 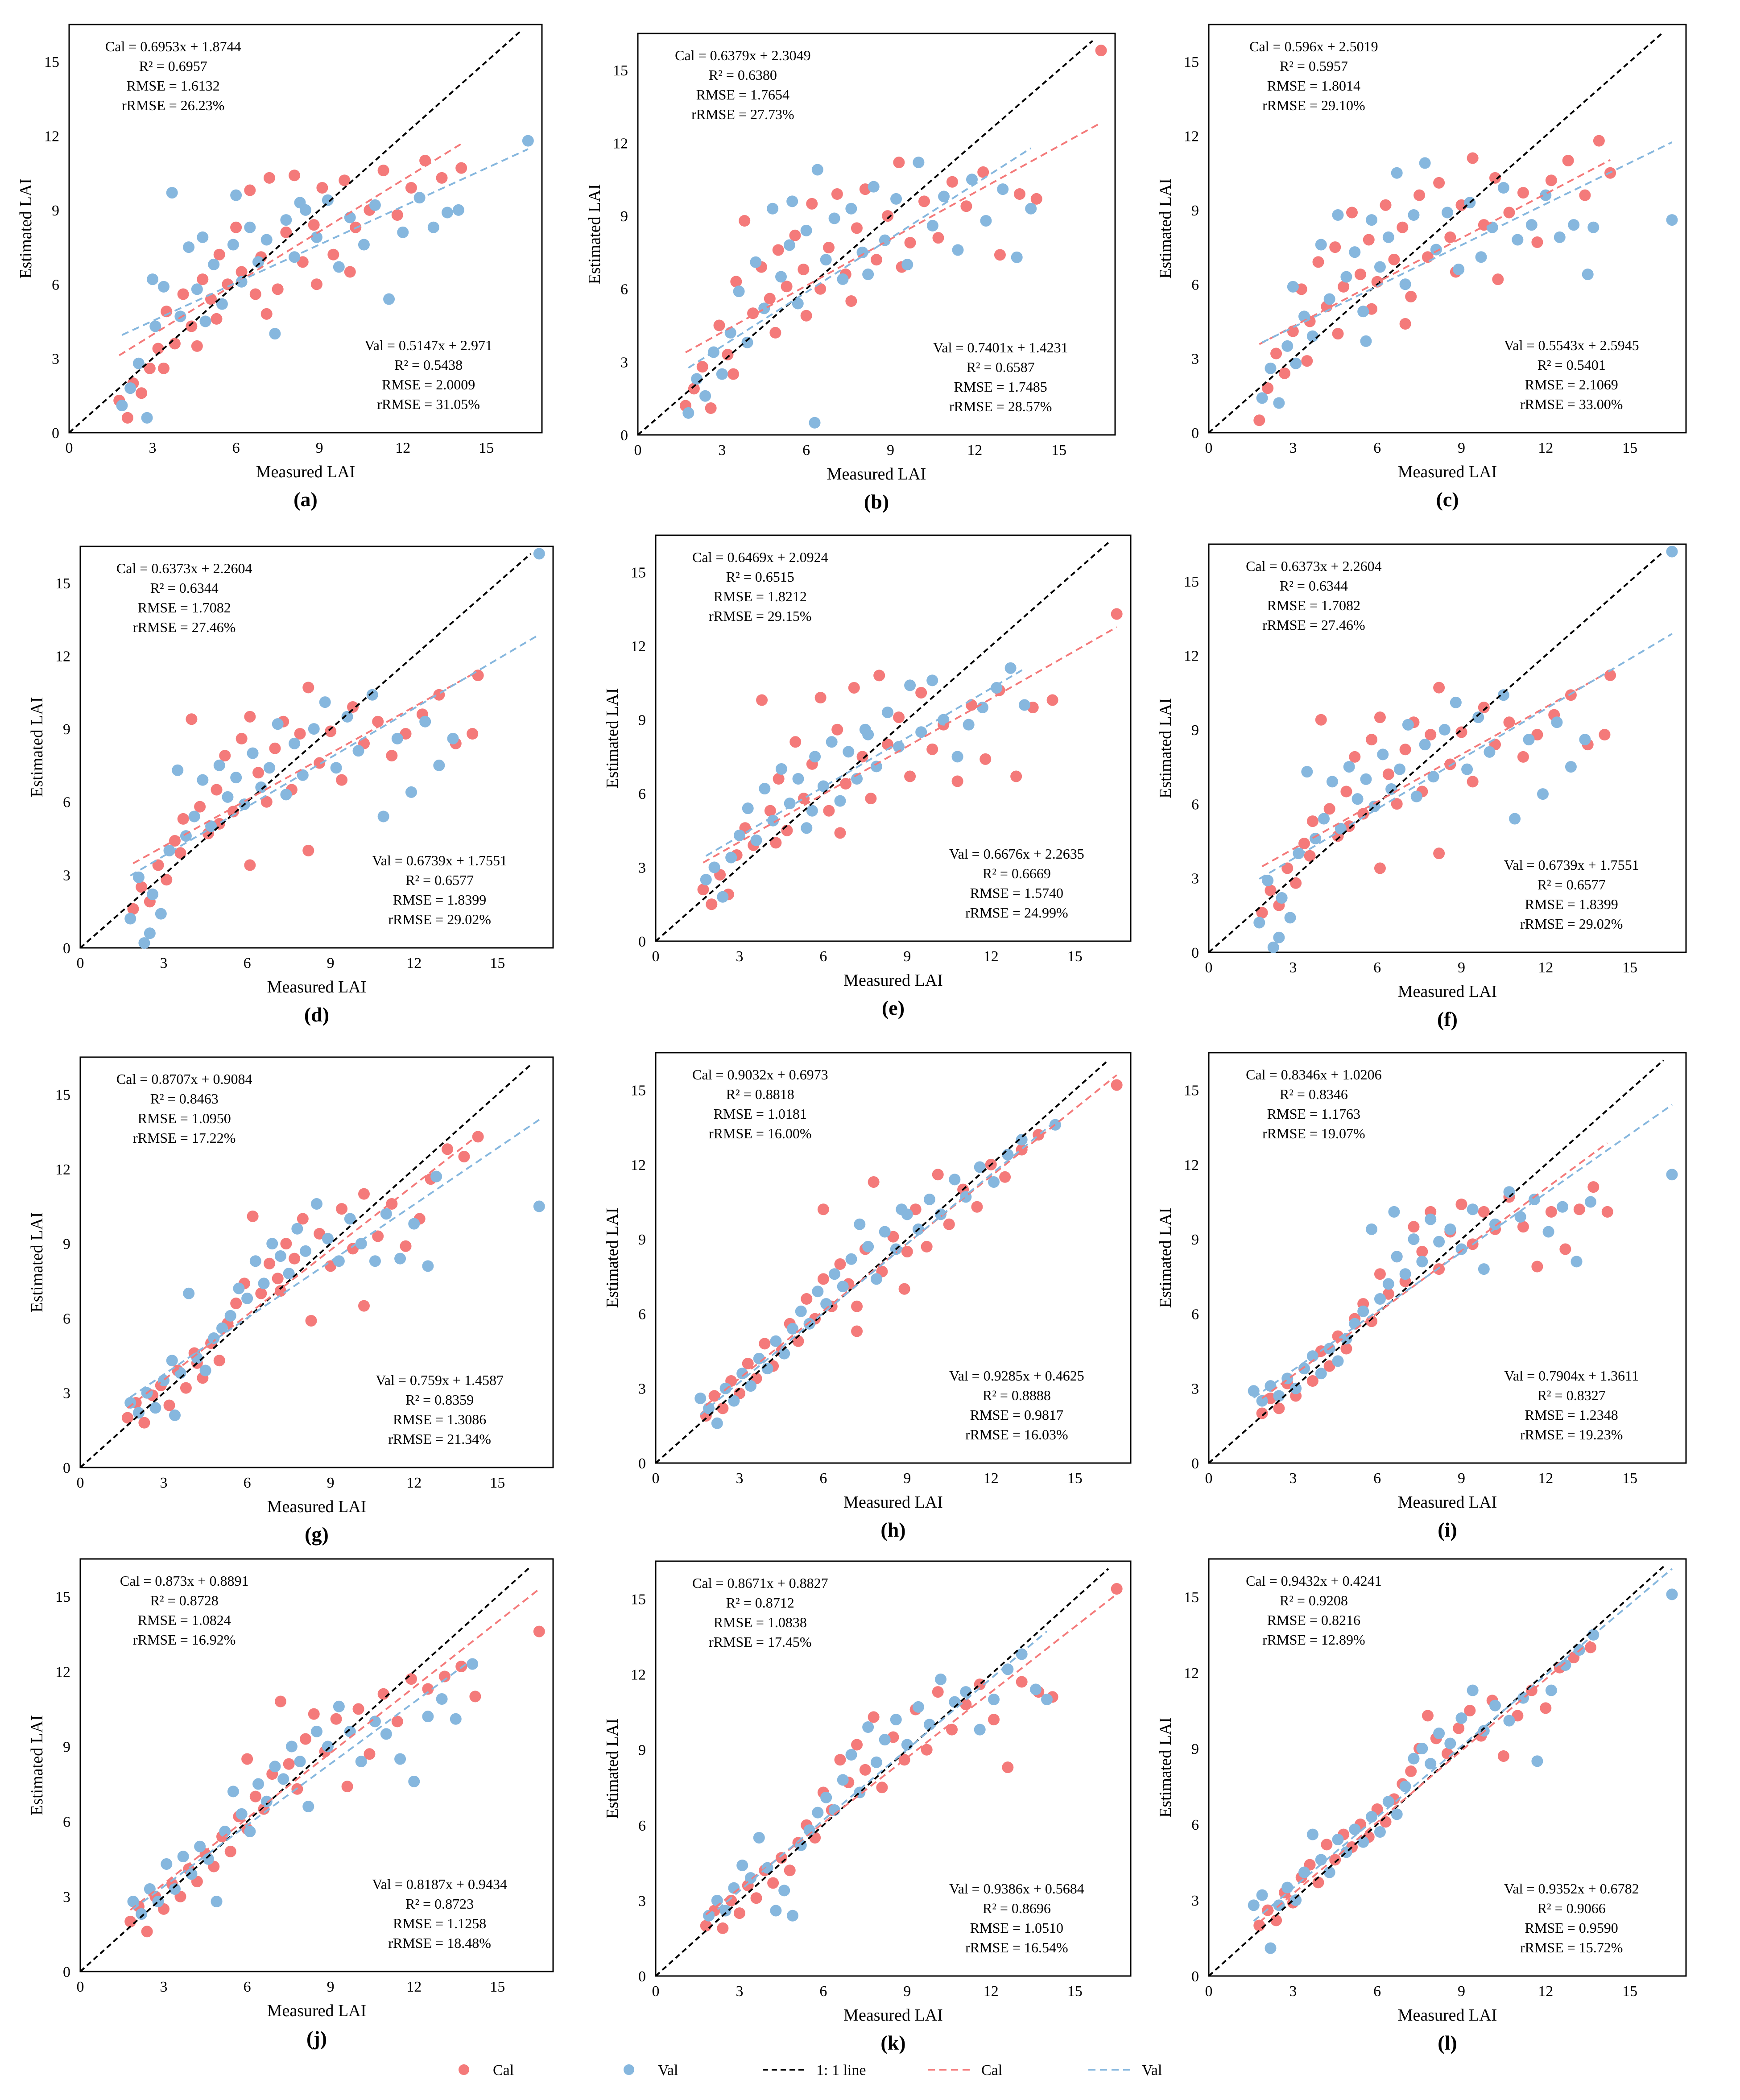 I want to click on cal-stat-text: rRMSE = 27.46%, so click(x=184, y=627).